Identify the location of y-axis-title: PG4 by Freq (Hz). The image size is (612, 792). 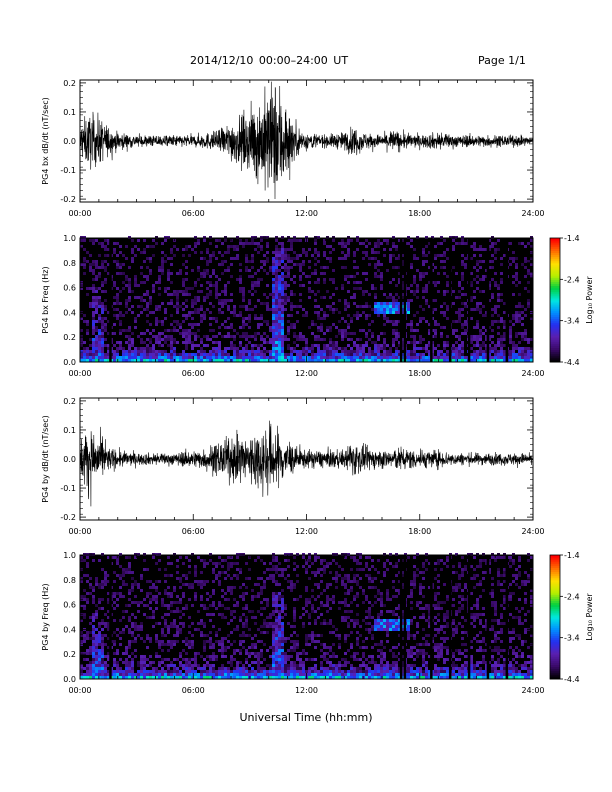
(45, 616).